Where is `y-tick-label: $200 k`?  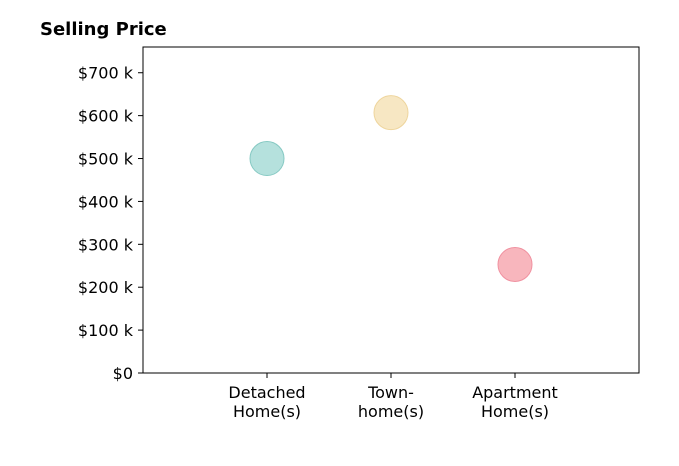 y-tick-label: $200 k is located at coordinates (106, 287).